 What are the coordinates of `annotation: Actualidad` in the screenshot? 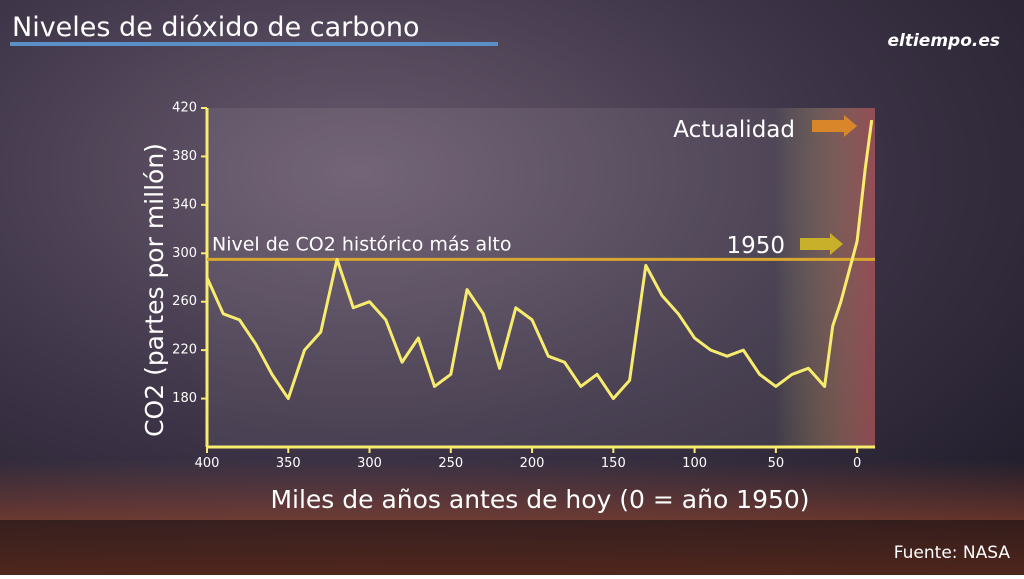 It's located at (734, 130).